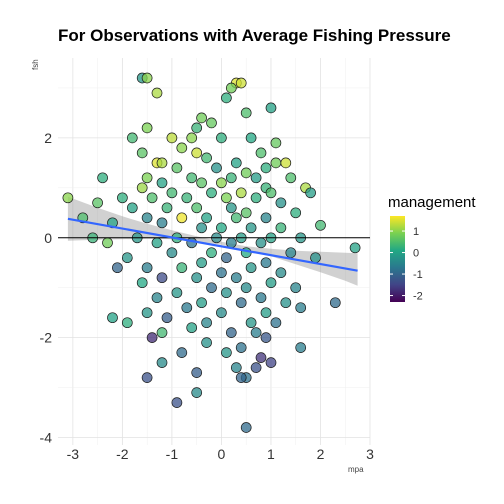 The image size is (504, 504). What do you see at coordinates (418, 297) in the screenshot?
I see `colorbar-tick-label: -2` at bounding box center [418, 297].